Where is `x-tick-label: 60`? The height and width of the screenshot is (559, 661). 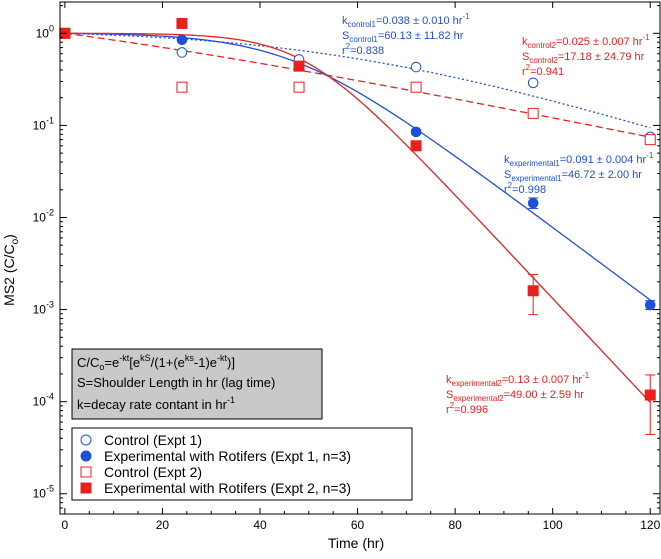
x-tick-label: 60 is located at coordinates (358, 525).